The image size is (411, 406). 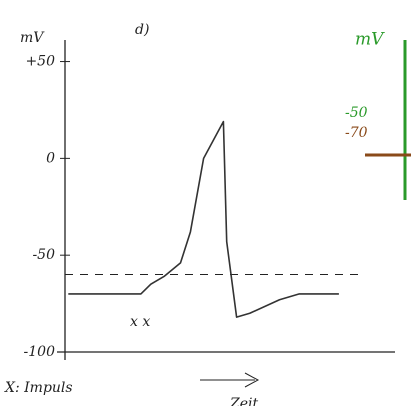 I want to click on x-axis-label: Zeit, so click(x=243, y=401).